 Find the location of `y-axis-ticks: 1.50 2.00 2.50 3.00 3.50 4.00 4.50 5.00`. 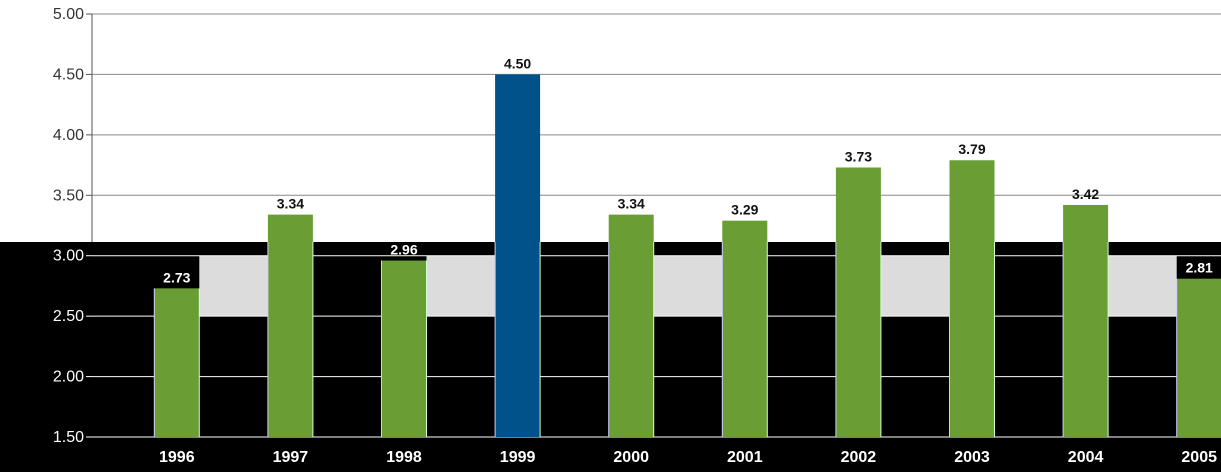

y-axis-ticks: 1.50 2.00 2.50 3.00 3.50 4.00 4.50 5.00 is located at coordinates (72, 226).